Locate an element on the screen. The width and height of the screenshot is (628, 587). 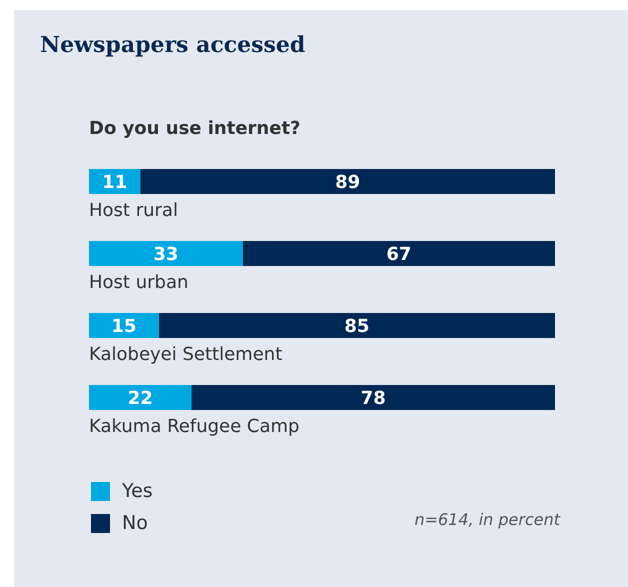
data-label: 15 is located at coordinates (123, 326).